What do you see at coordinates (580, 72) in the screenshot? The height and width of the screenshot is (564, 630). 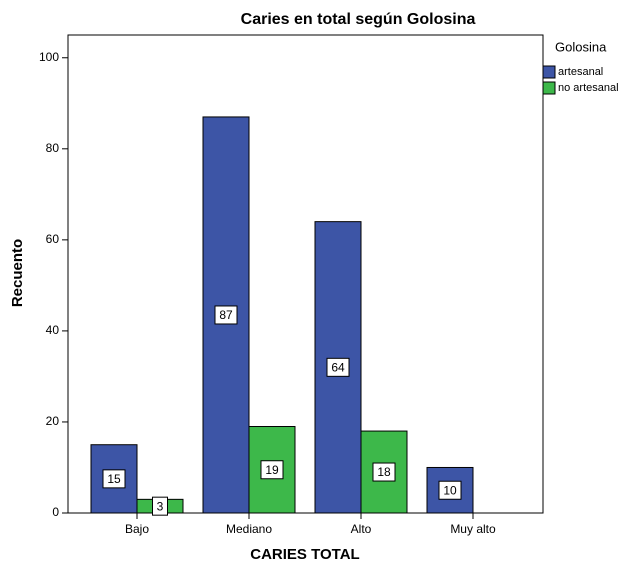 I see `legend-label: artesanal` at bounding box center [580, 72].